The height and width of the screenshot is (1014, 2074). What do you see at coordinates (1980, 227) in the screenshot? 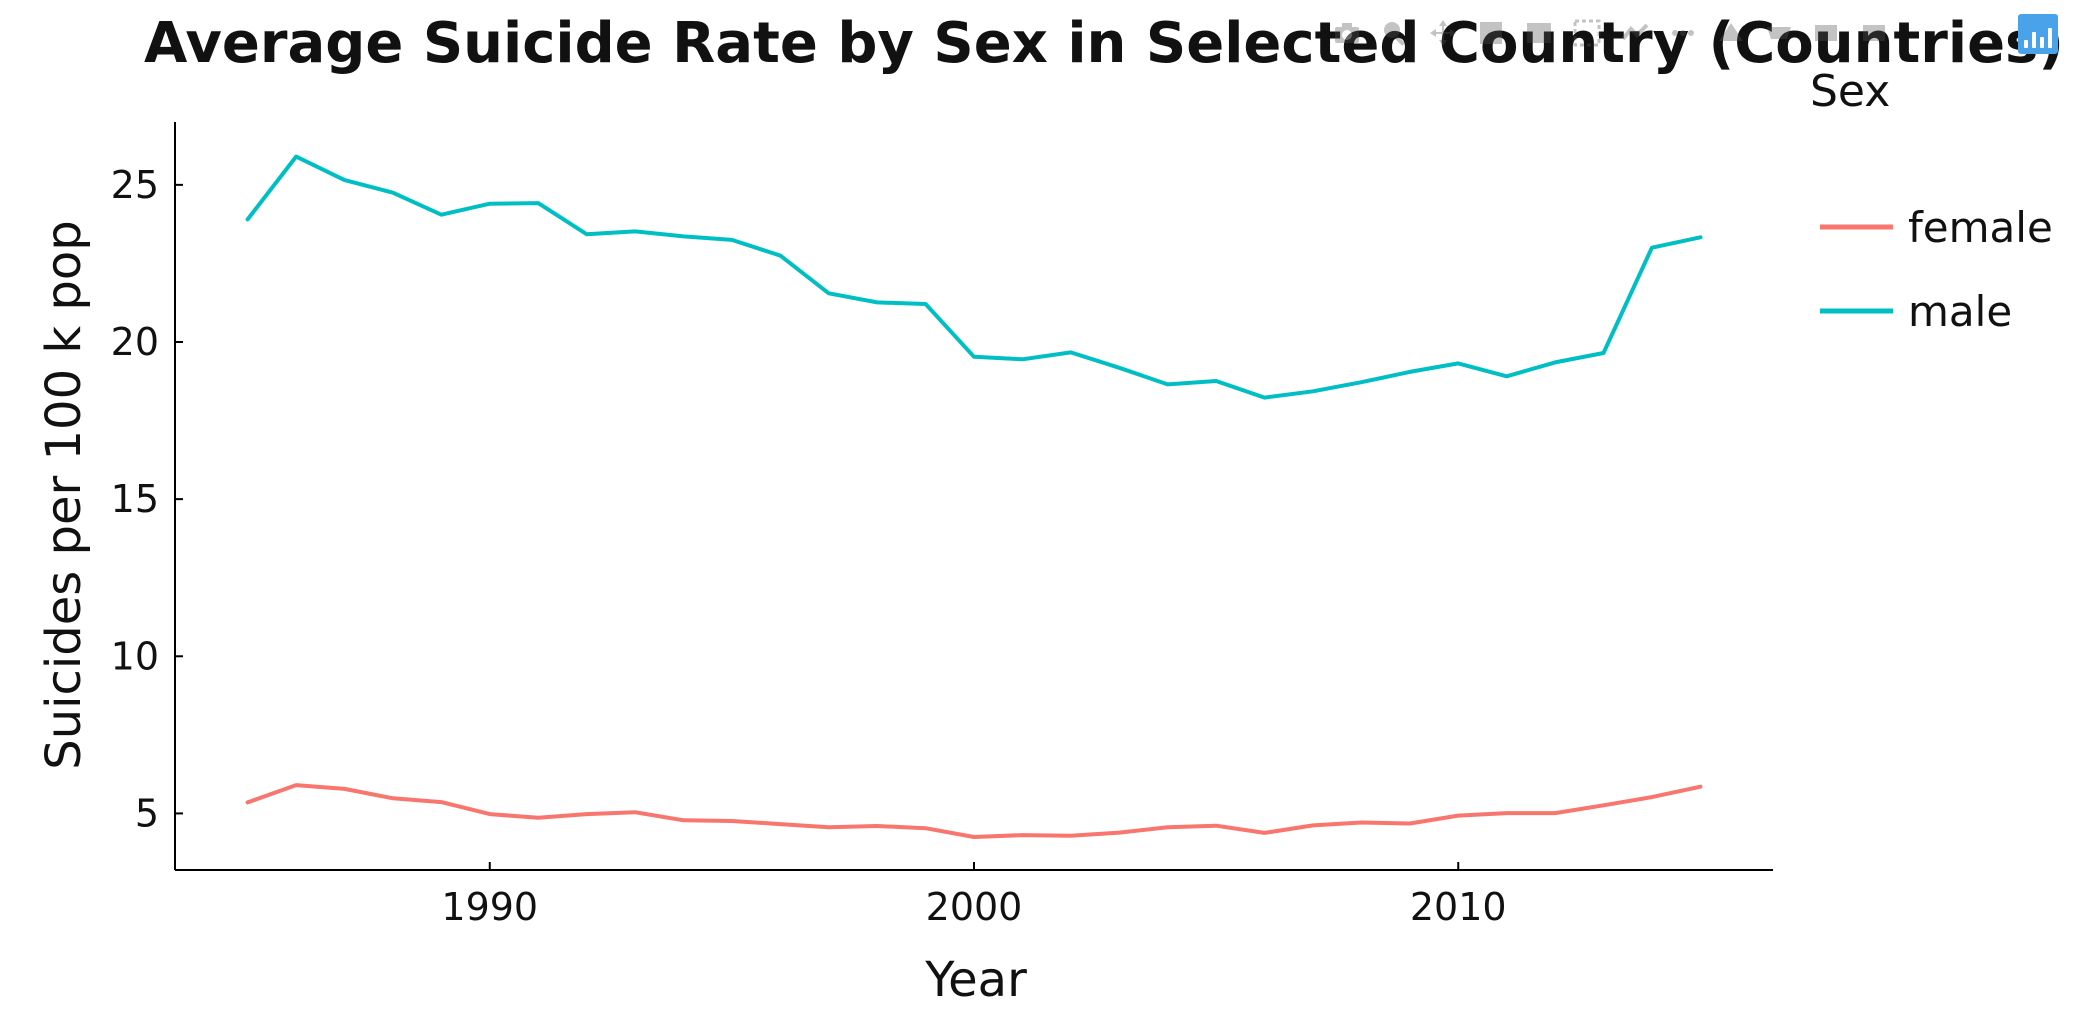
I see `legend-label-female: female` at bounding box center [1980, 227].